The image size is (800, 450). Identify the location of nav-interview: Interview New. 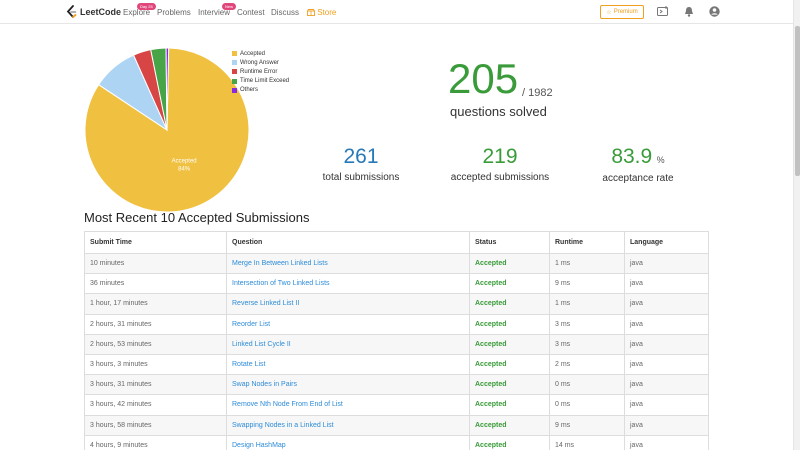
(217, 10).